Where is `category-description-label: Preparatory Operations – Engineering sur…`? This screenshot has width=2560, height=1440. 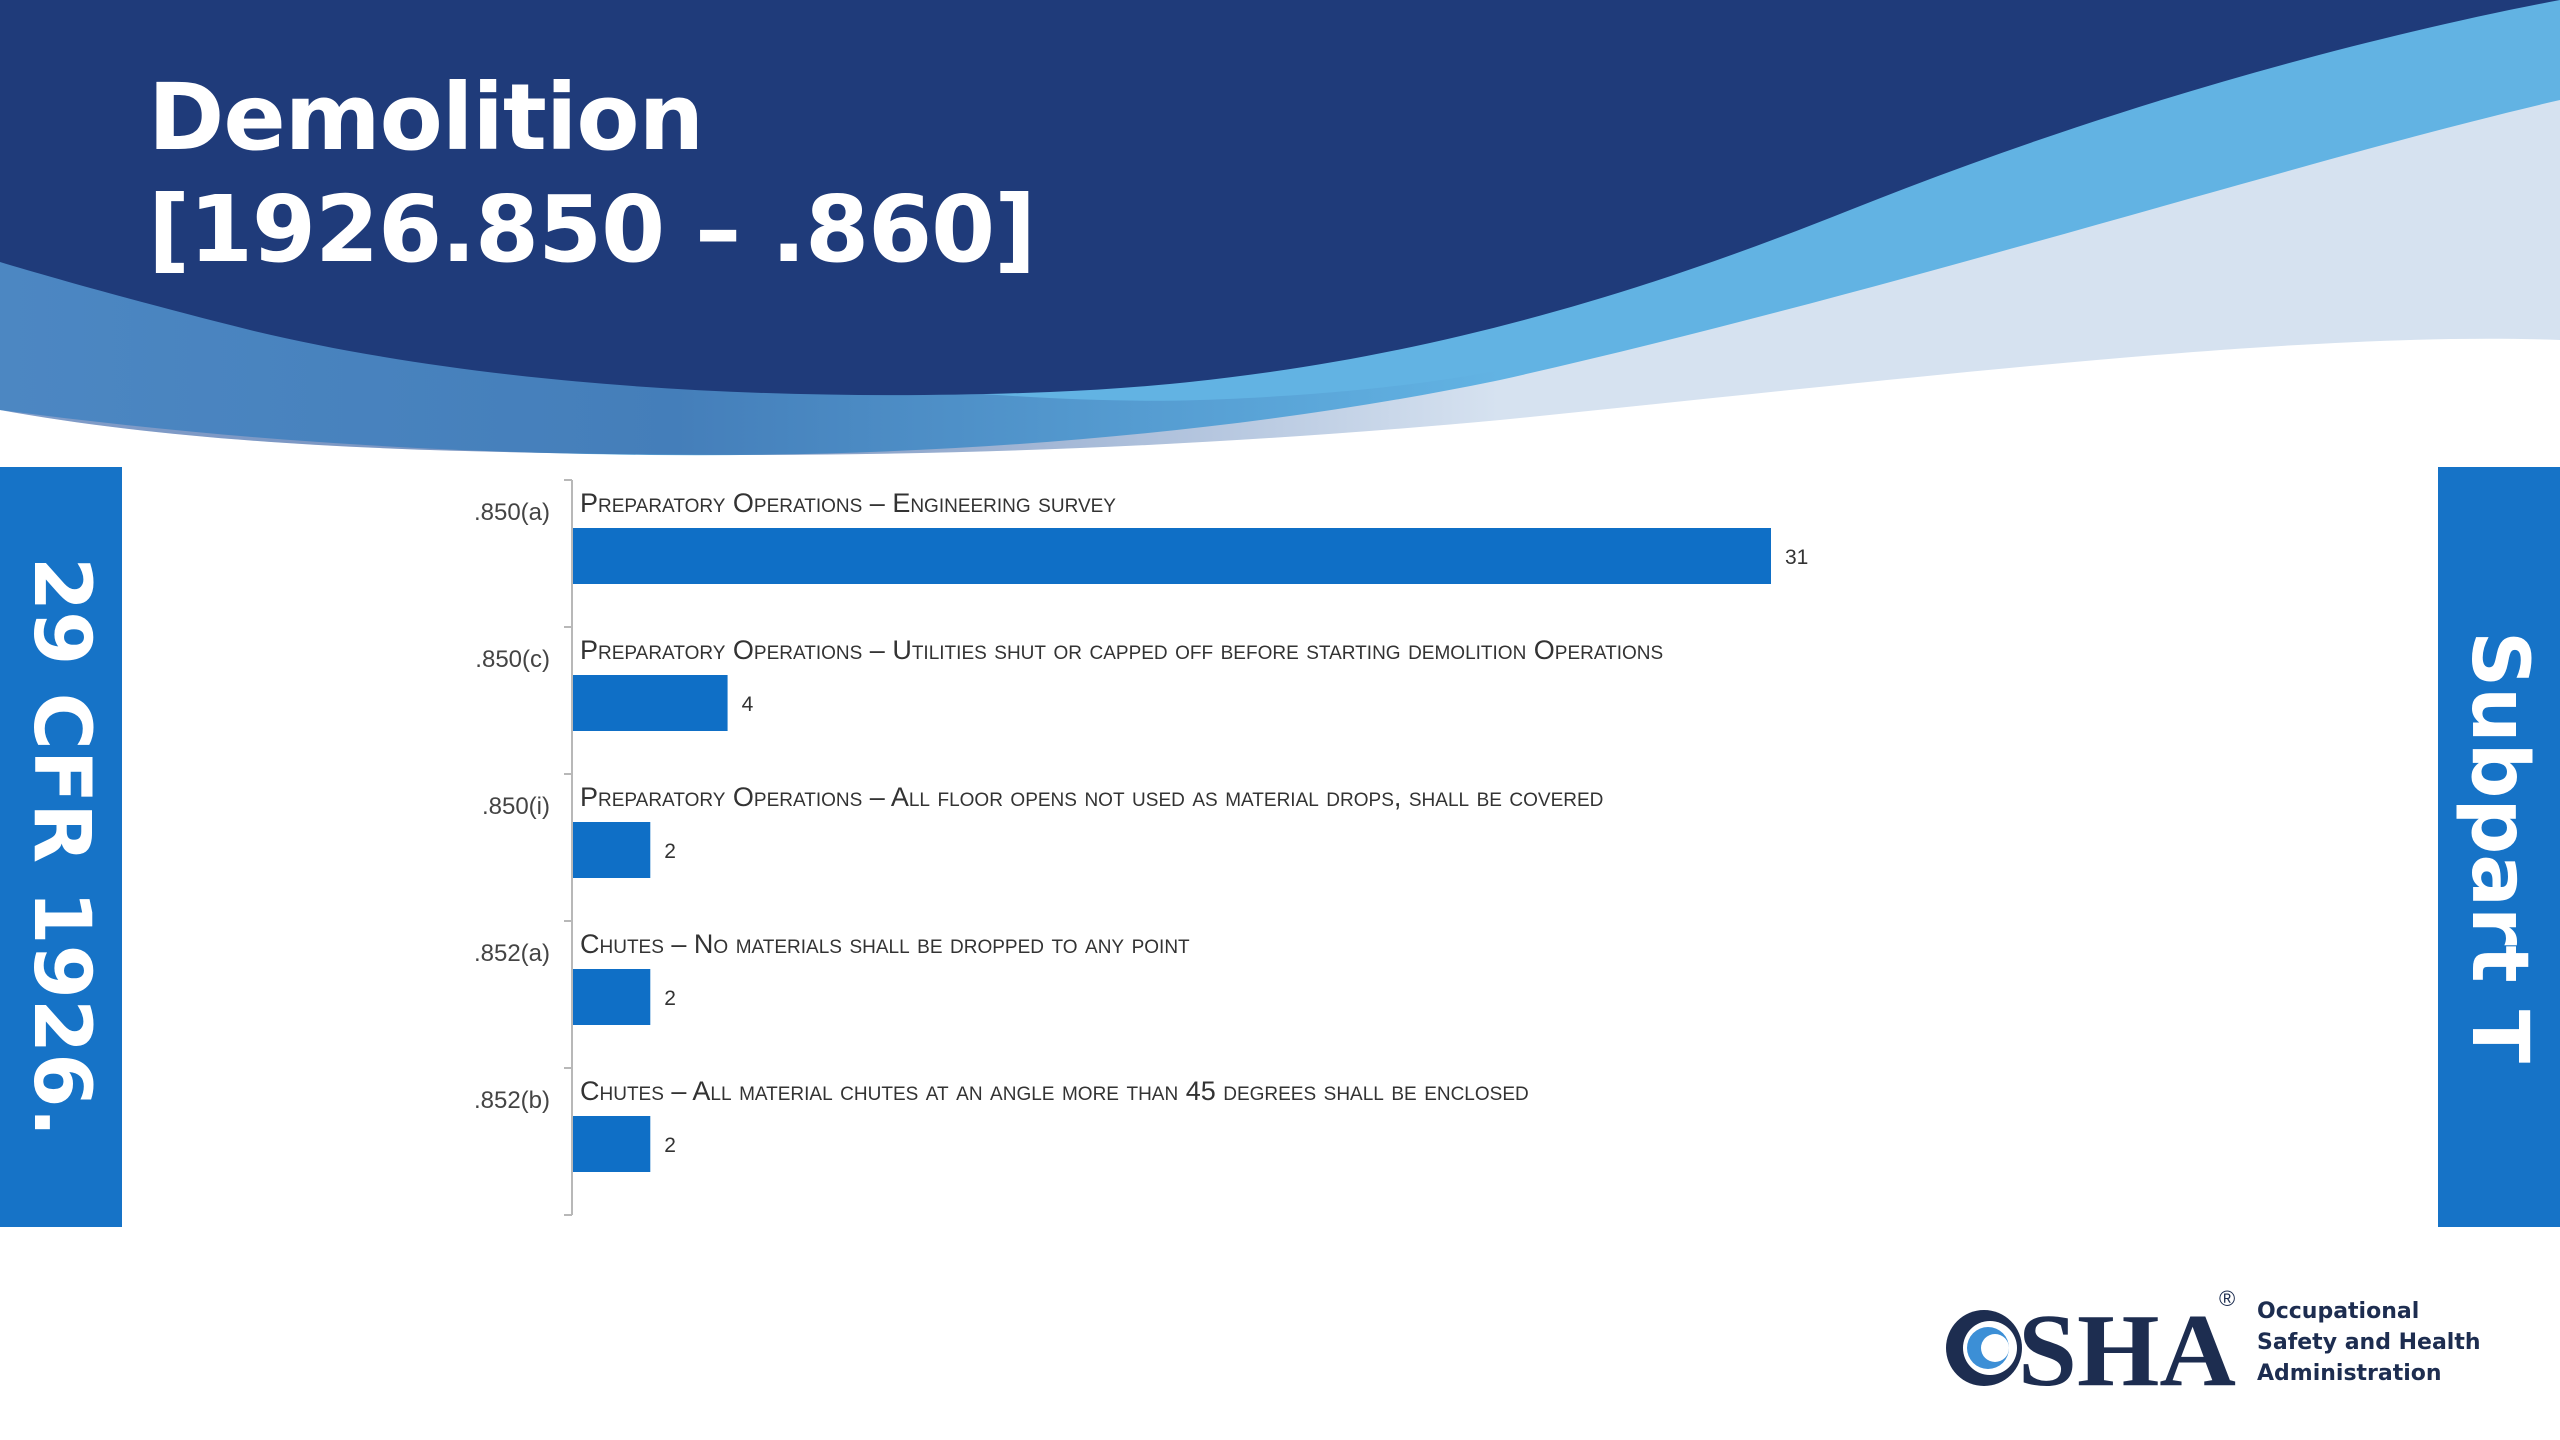 category-description-label: Preparatory Operations – Engineering sur… is located at coordinates (848, 503).